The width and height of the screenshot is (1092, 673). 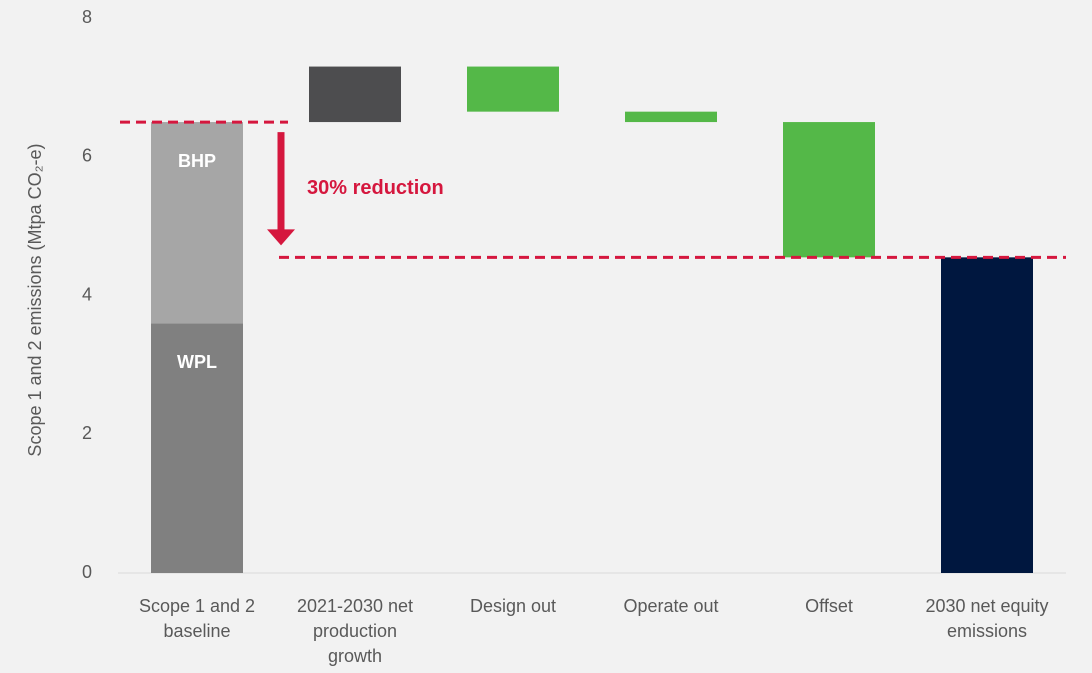 What do you see at coordinates (197, 362) in the screenshot?
I see `segment-label: WPL` at bounding box center [197, 362].